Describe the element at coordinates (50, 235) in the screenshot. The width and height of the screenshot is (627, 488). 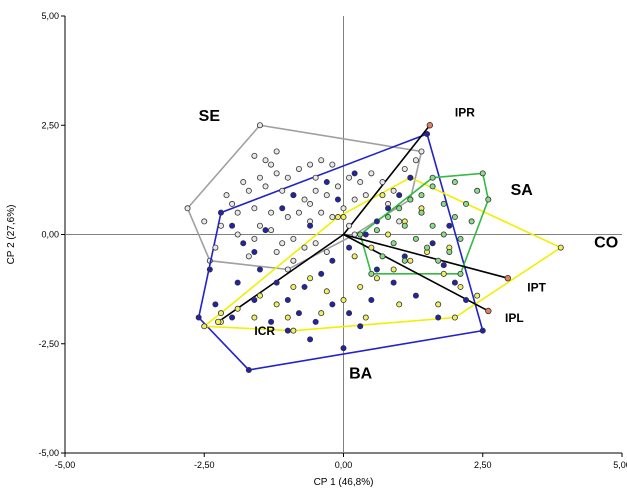
I see `y-tick-label: 0,00` at that location.